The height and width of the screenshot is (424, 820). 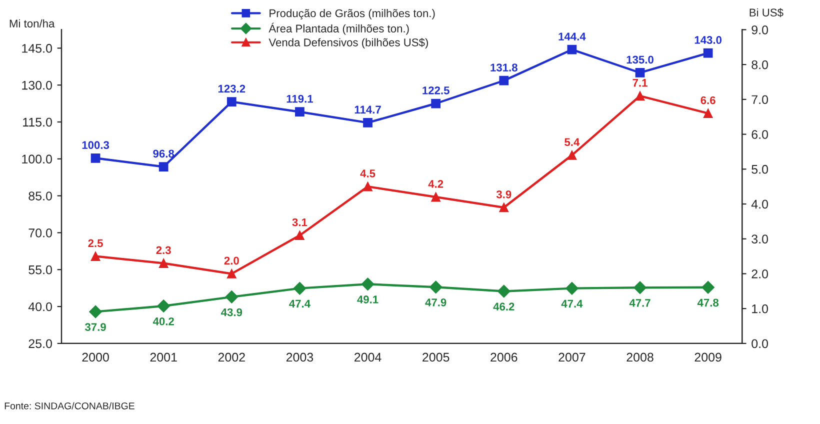 I want to click on y-tick-label: 145.0, so click(x=37, y=48).